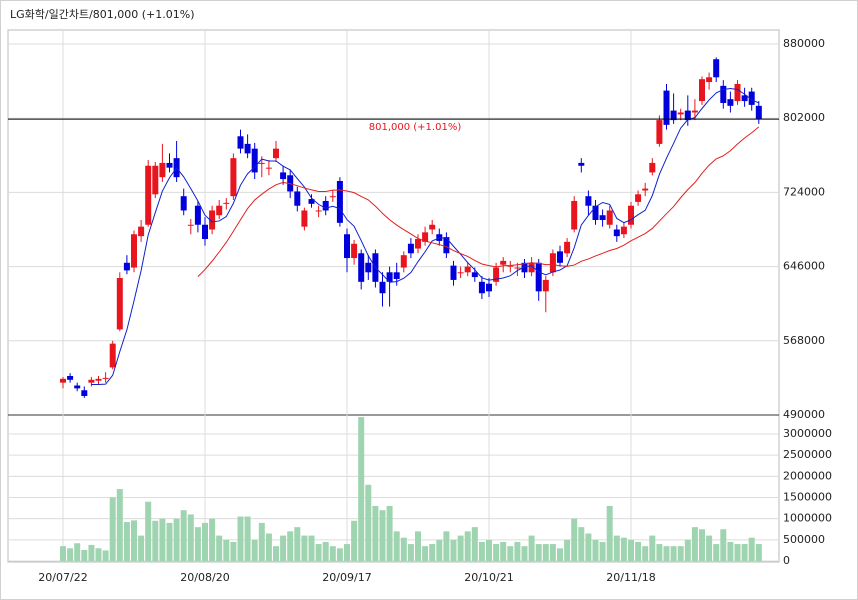  Describe the element at coordinates (807, 454) in the screenshot. I see `y2-tick-label: 2500000` at that location.